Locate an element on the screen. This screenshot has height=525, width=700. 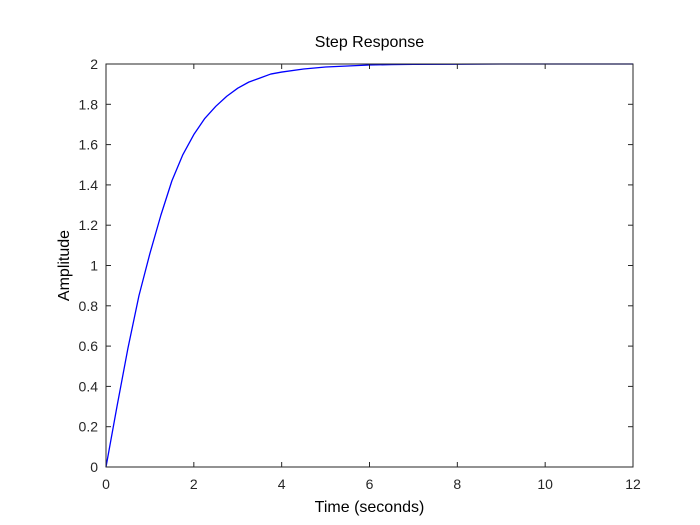
y-tick-label: 0 is located at coordinates (94, 467).